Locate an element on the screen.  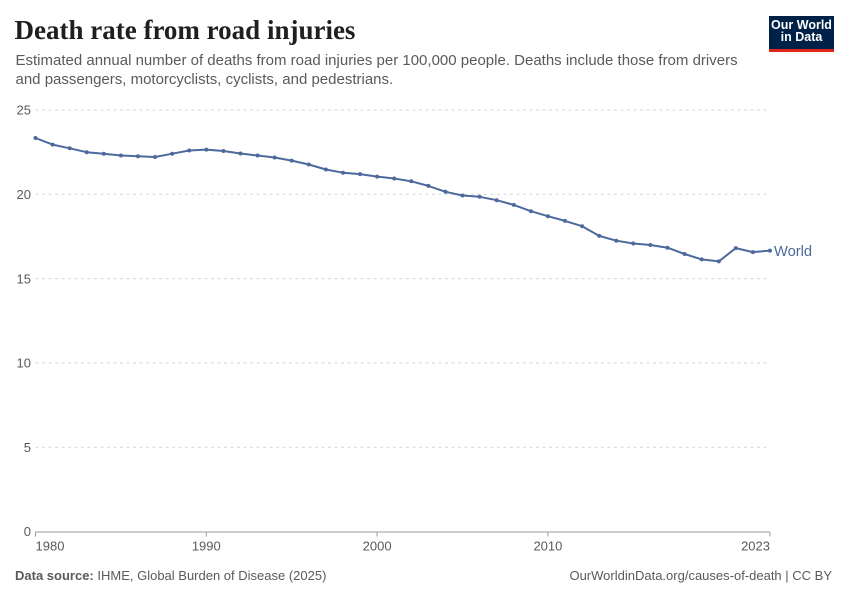
svg-text: 1990 is located at coordinates (206, 546).